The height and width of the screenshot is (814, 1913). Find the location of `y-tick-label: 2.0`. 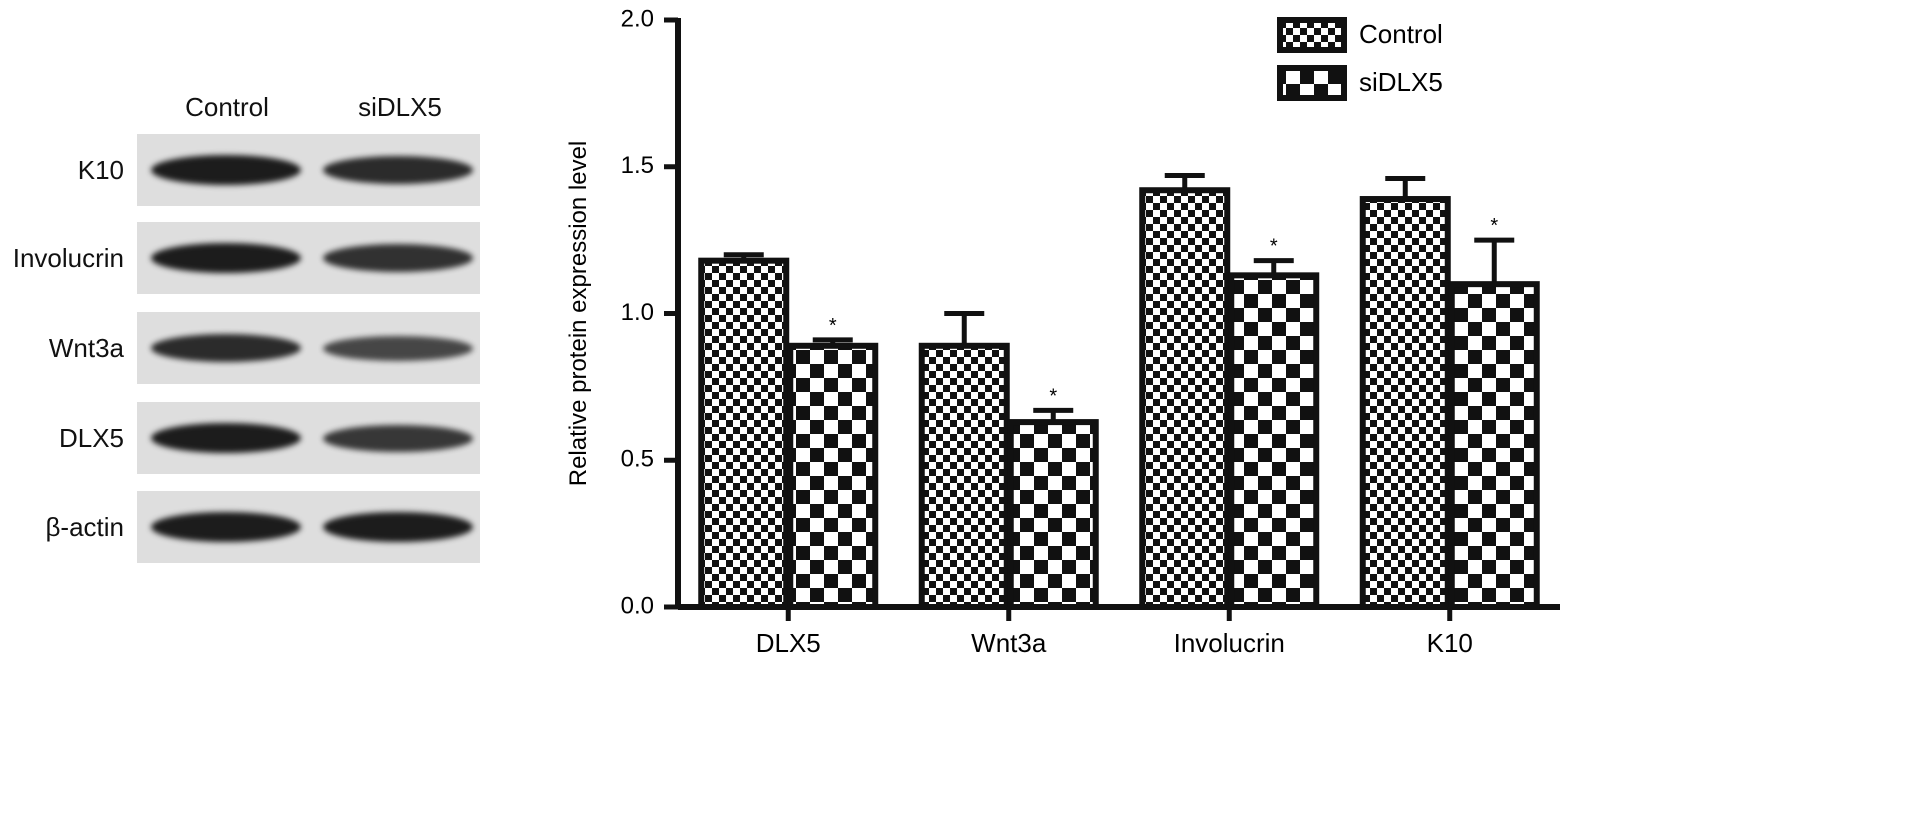

y-tick-label: 2.0 is located at coordinates (637, 18).